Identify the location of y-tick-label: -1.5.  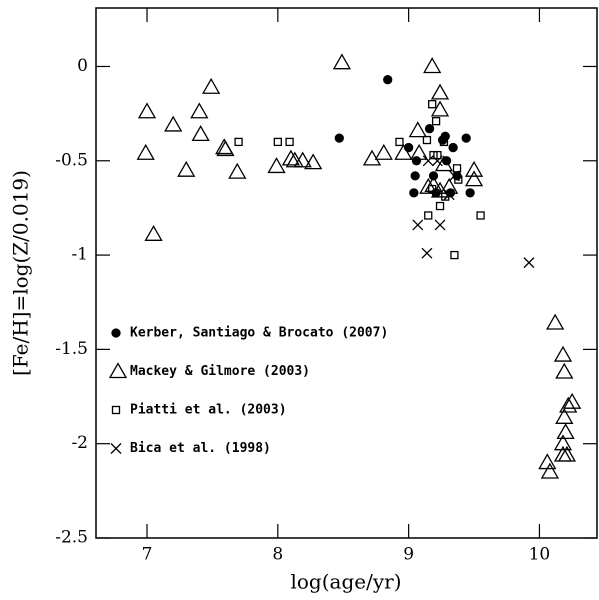
(71, 349).